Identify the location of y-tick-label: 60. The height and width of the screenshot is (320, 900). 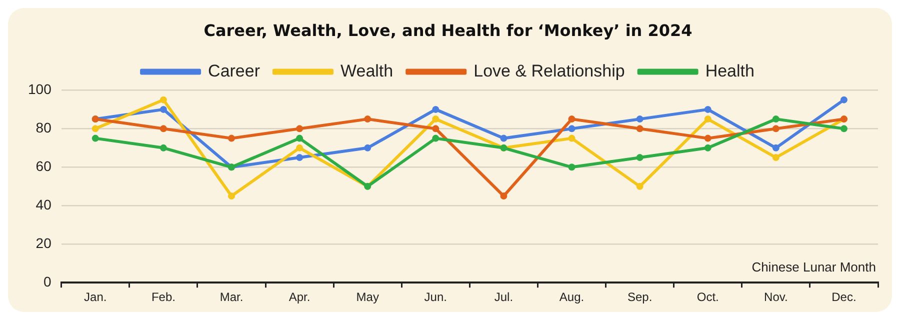
(44, 166).